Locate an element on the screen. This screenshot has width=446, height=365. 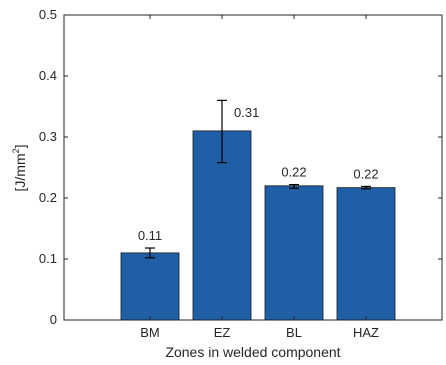
y-tick-label: 0.4 is located at coordinates (48, 75).